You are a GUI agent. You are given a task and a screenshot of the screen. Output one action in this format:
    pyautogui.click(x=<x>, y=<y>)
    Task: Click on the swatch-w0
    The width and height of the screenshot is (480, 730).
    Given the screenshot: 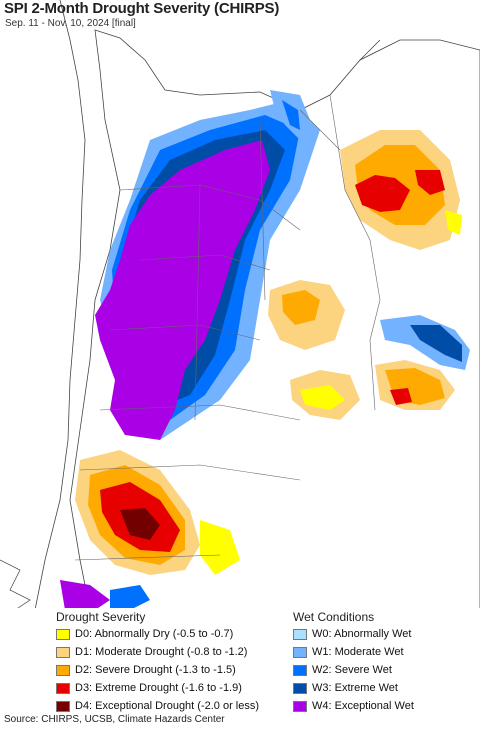 What is the action you would take?
    pyautogui.click(x=300, y=634)
    